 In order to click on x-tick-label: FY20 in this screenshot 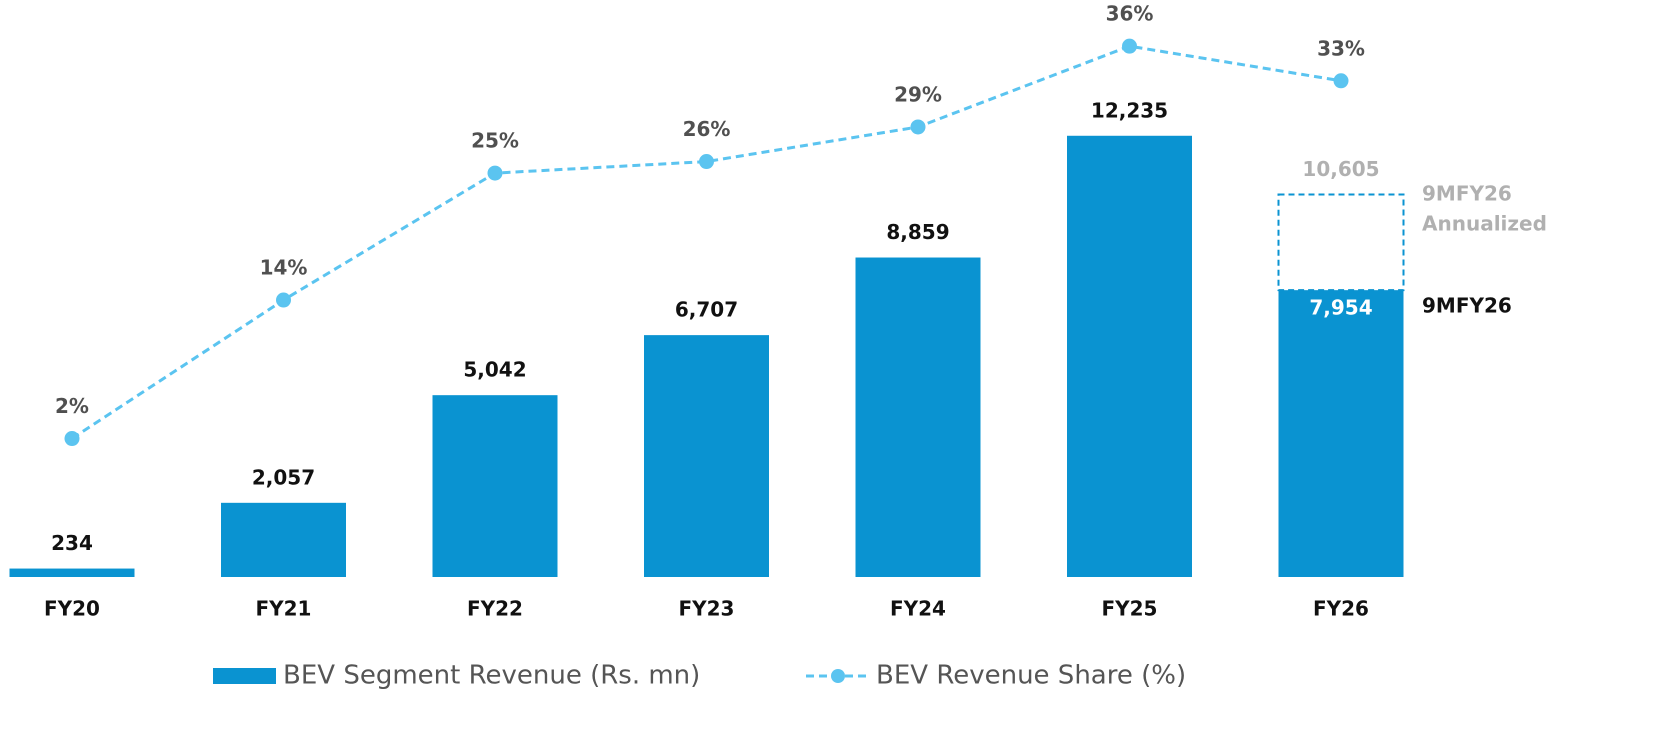, I will do `click(72, 609)`.